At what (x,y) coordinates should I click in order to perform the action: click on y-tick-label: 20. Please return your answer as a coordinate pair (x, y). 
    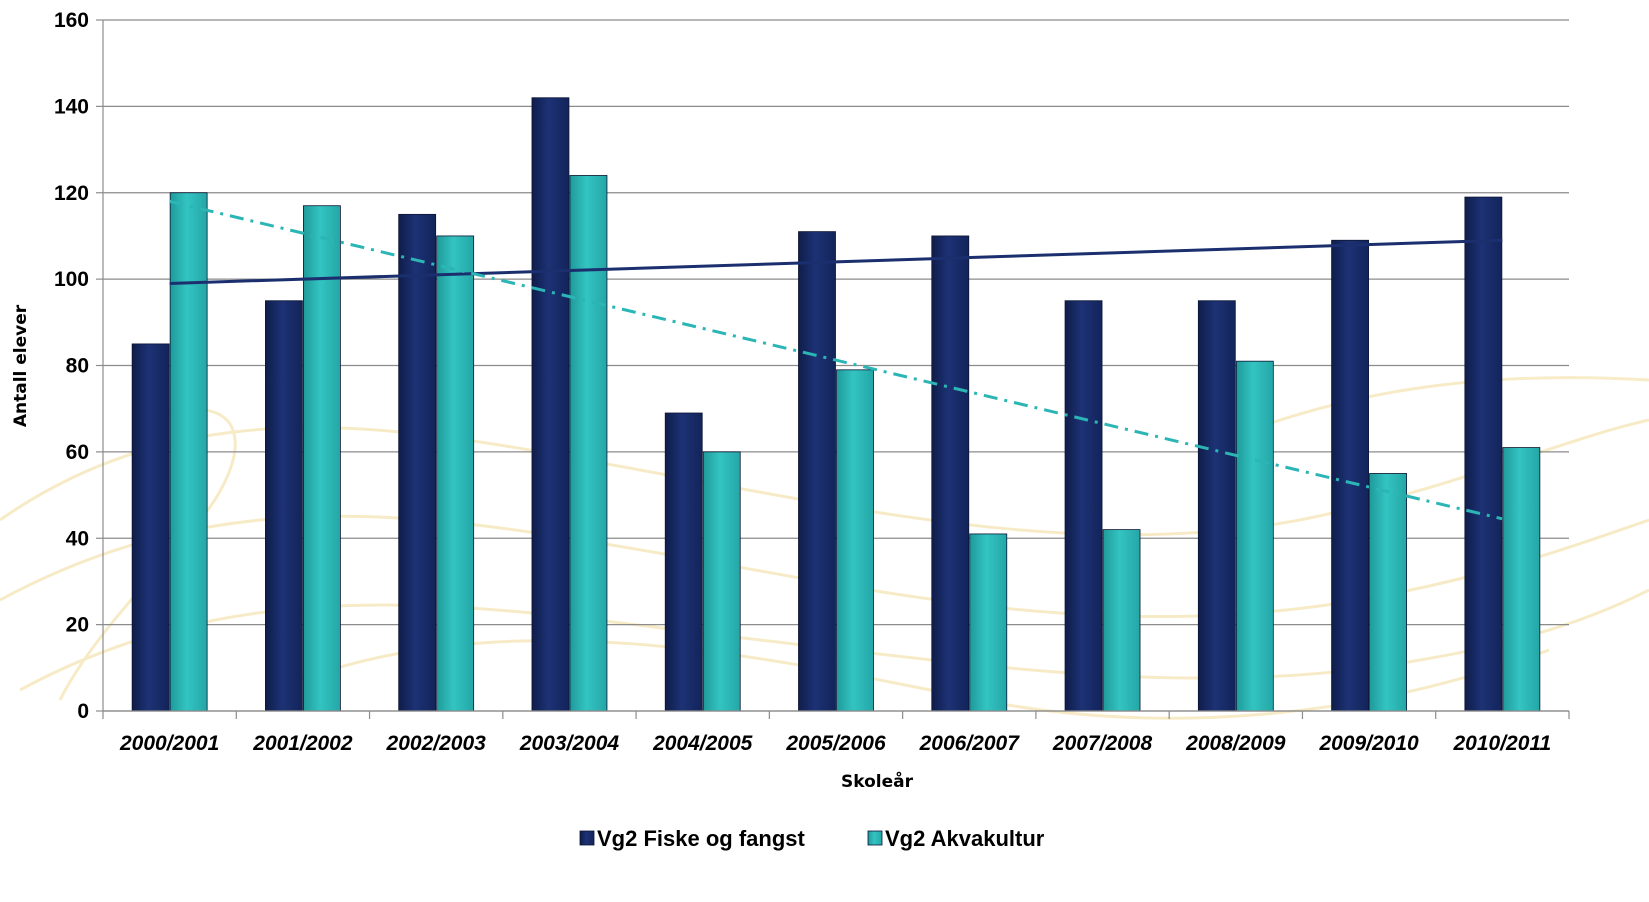
    Looking at the image, I should click on (77, 625).